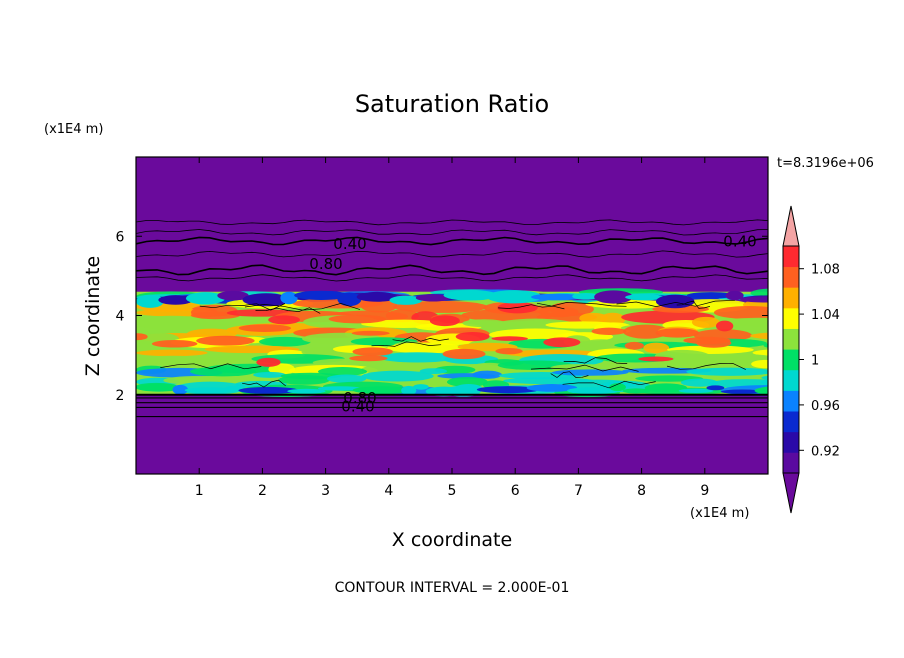 The width and height of the screenshot is (904, 658). What do you see at coordinates (719, 513) in the screenshot?
I see `x-unit-label: (x1E4 m)` at bounding box center [719, 513].